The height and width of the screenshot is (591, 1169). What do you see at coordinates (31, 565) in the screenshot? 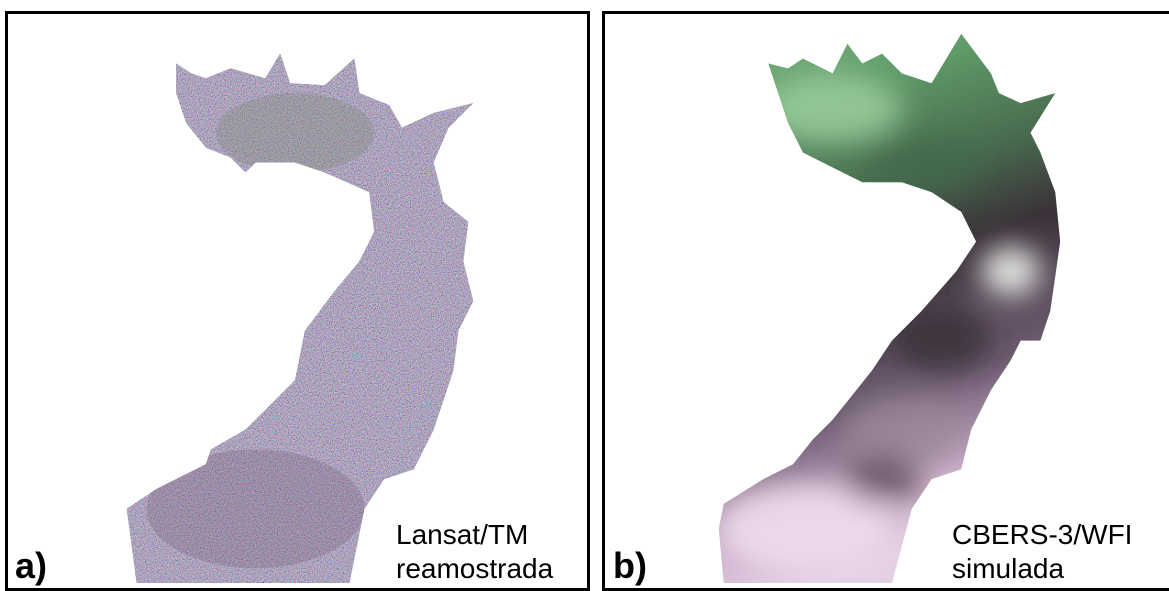
I see `panel-letter-a: a)` at bounding box center [31, 565].